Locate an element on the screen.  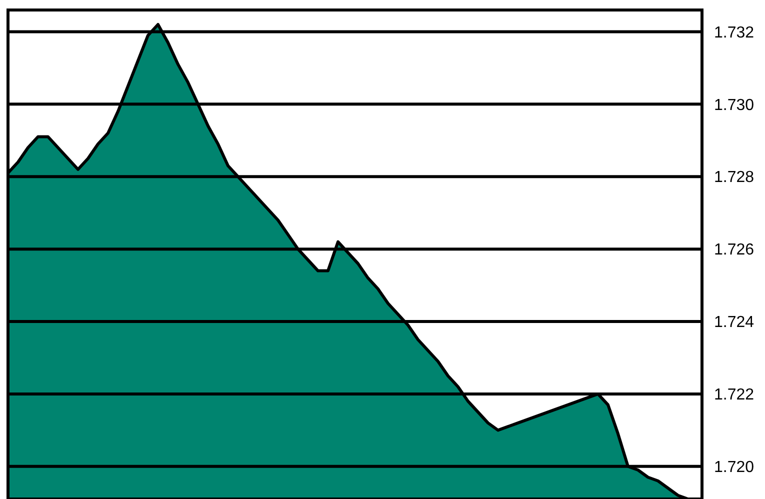
y-tick-label: 1.726 is located at coordinates (734, 250).